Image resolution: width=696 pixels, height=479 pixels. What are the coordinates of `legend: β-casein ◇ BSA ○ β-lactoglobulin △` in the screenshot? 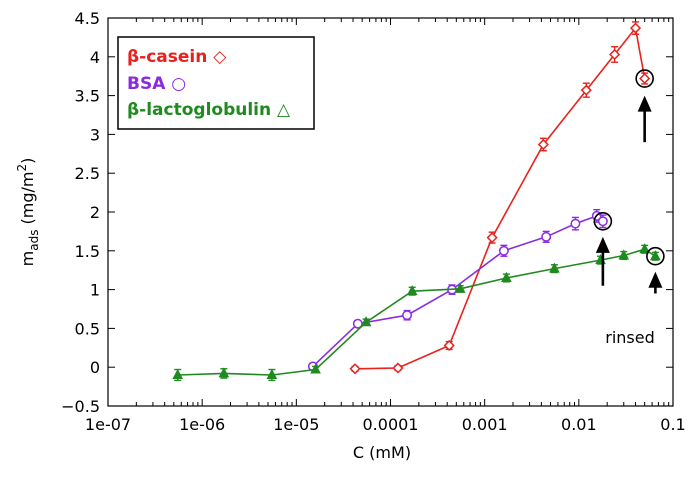 It's located at (216, 83).